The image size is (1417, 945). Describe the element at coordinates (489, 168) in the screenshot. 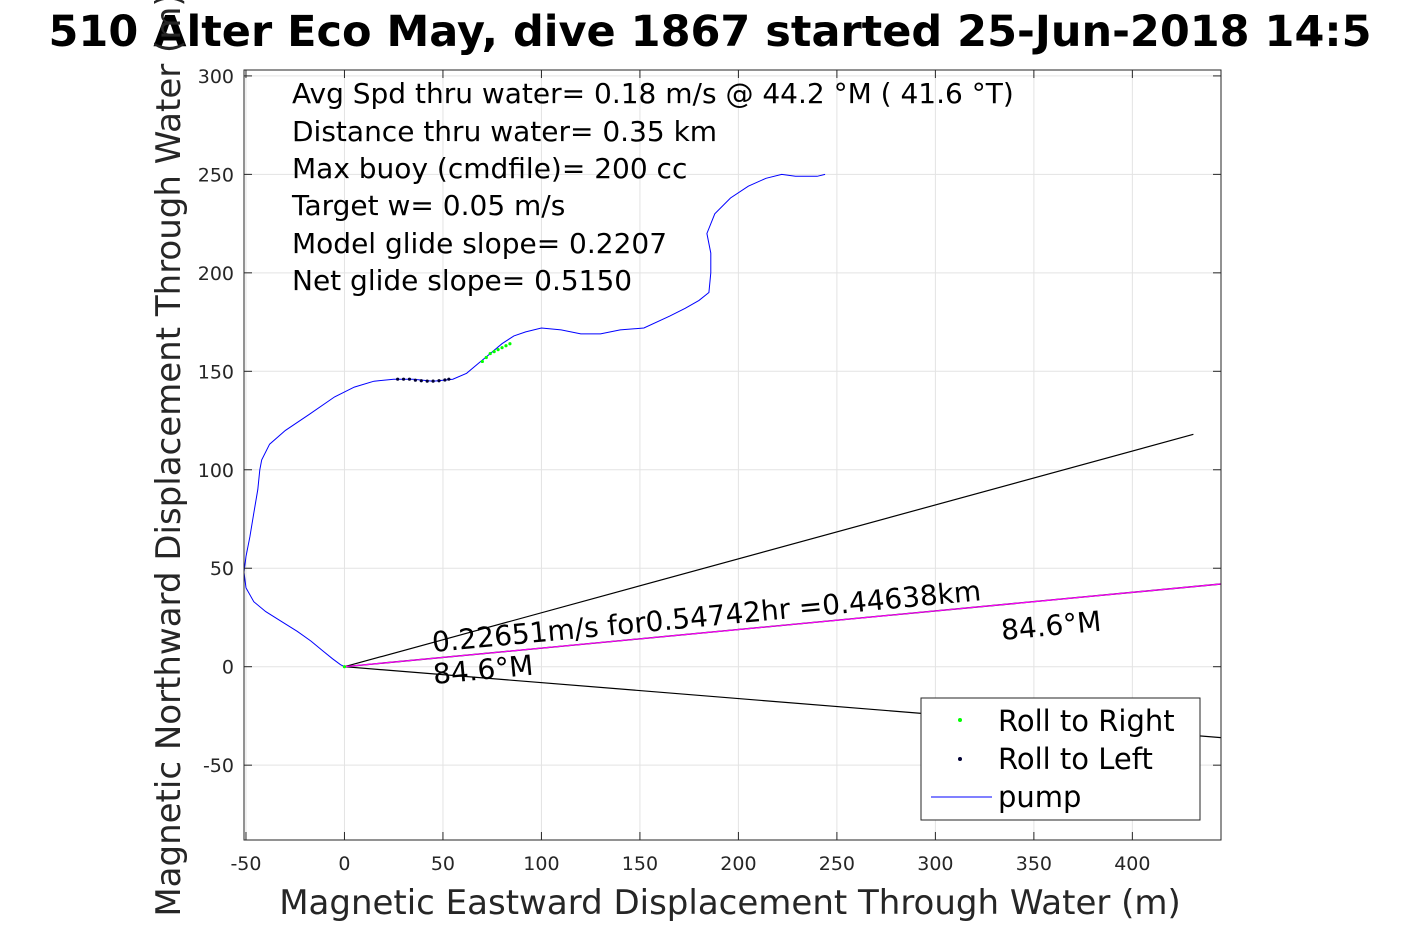

I see `max-buoy-text: Max buoy (cmdfile)= 200 cc` at that location.